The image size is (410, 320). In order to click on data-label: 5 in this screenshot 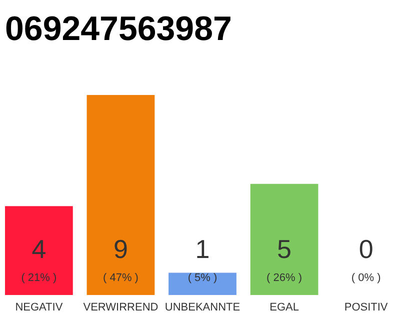, I will do `click(284, 249)`.